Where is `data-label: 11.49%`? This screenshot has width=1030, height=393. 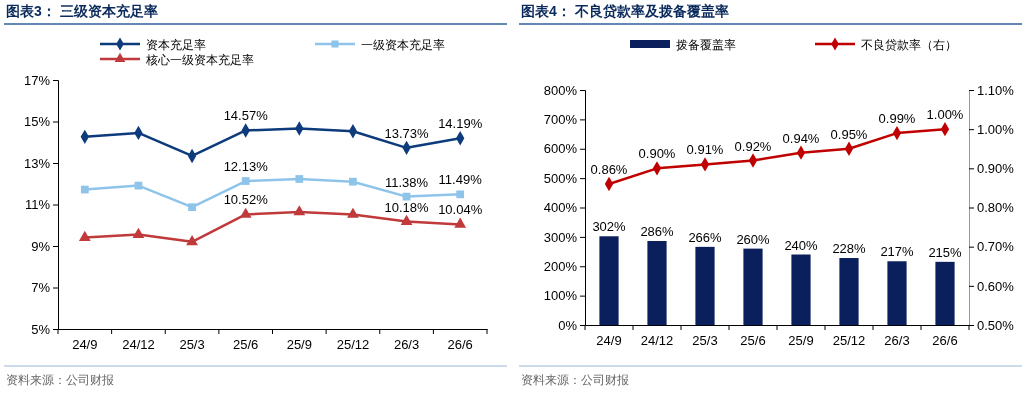 data-label: 11.49% is located at coordinates (460, 180).